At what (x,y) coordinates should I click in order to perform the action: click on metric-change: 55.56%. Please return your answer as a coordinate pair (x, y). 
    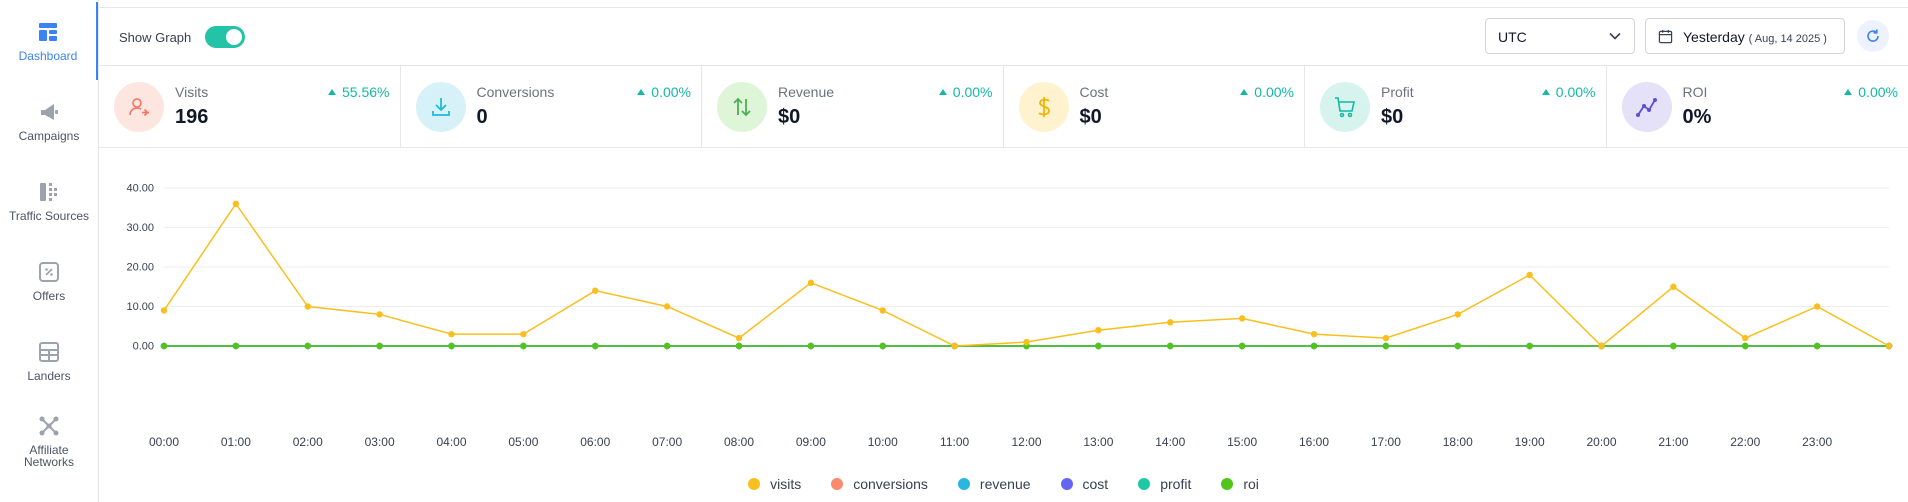
    Looking at the image, I should click on (359, 92).